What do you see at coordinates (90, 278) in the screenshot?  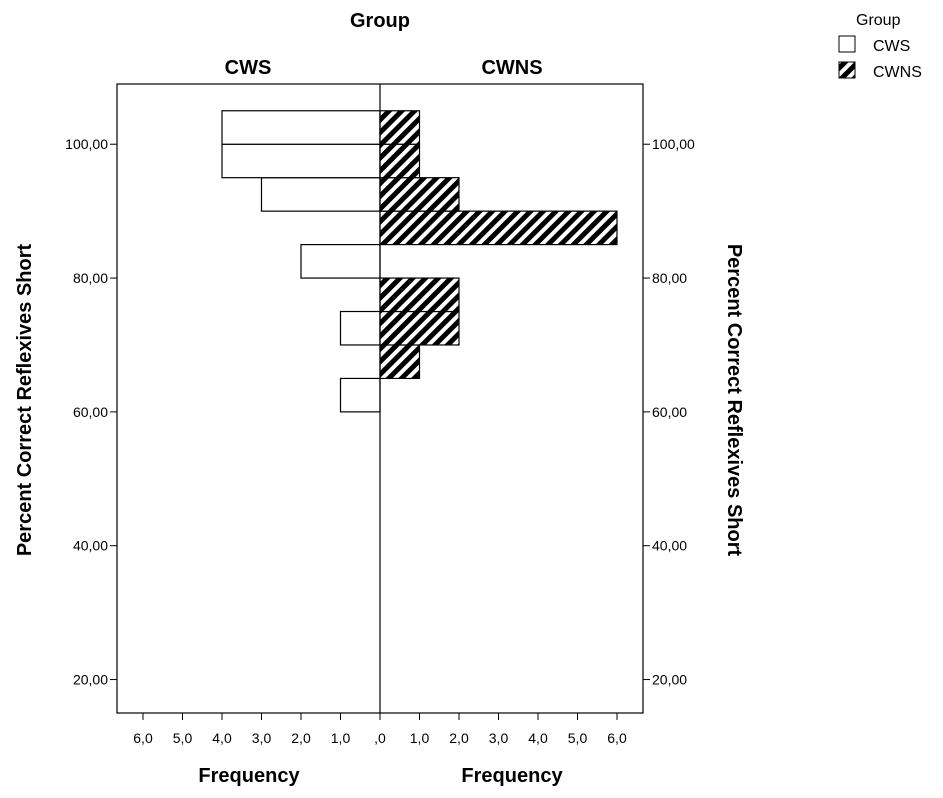 I see `y-tick-label-left-80: 80,00` at bounding box center [90, 278].